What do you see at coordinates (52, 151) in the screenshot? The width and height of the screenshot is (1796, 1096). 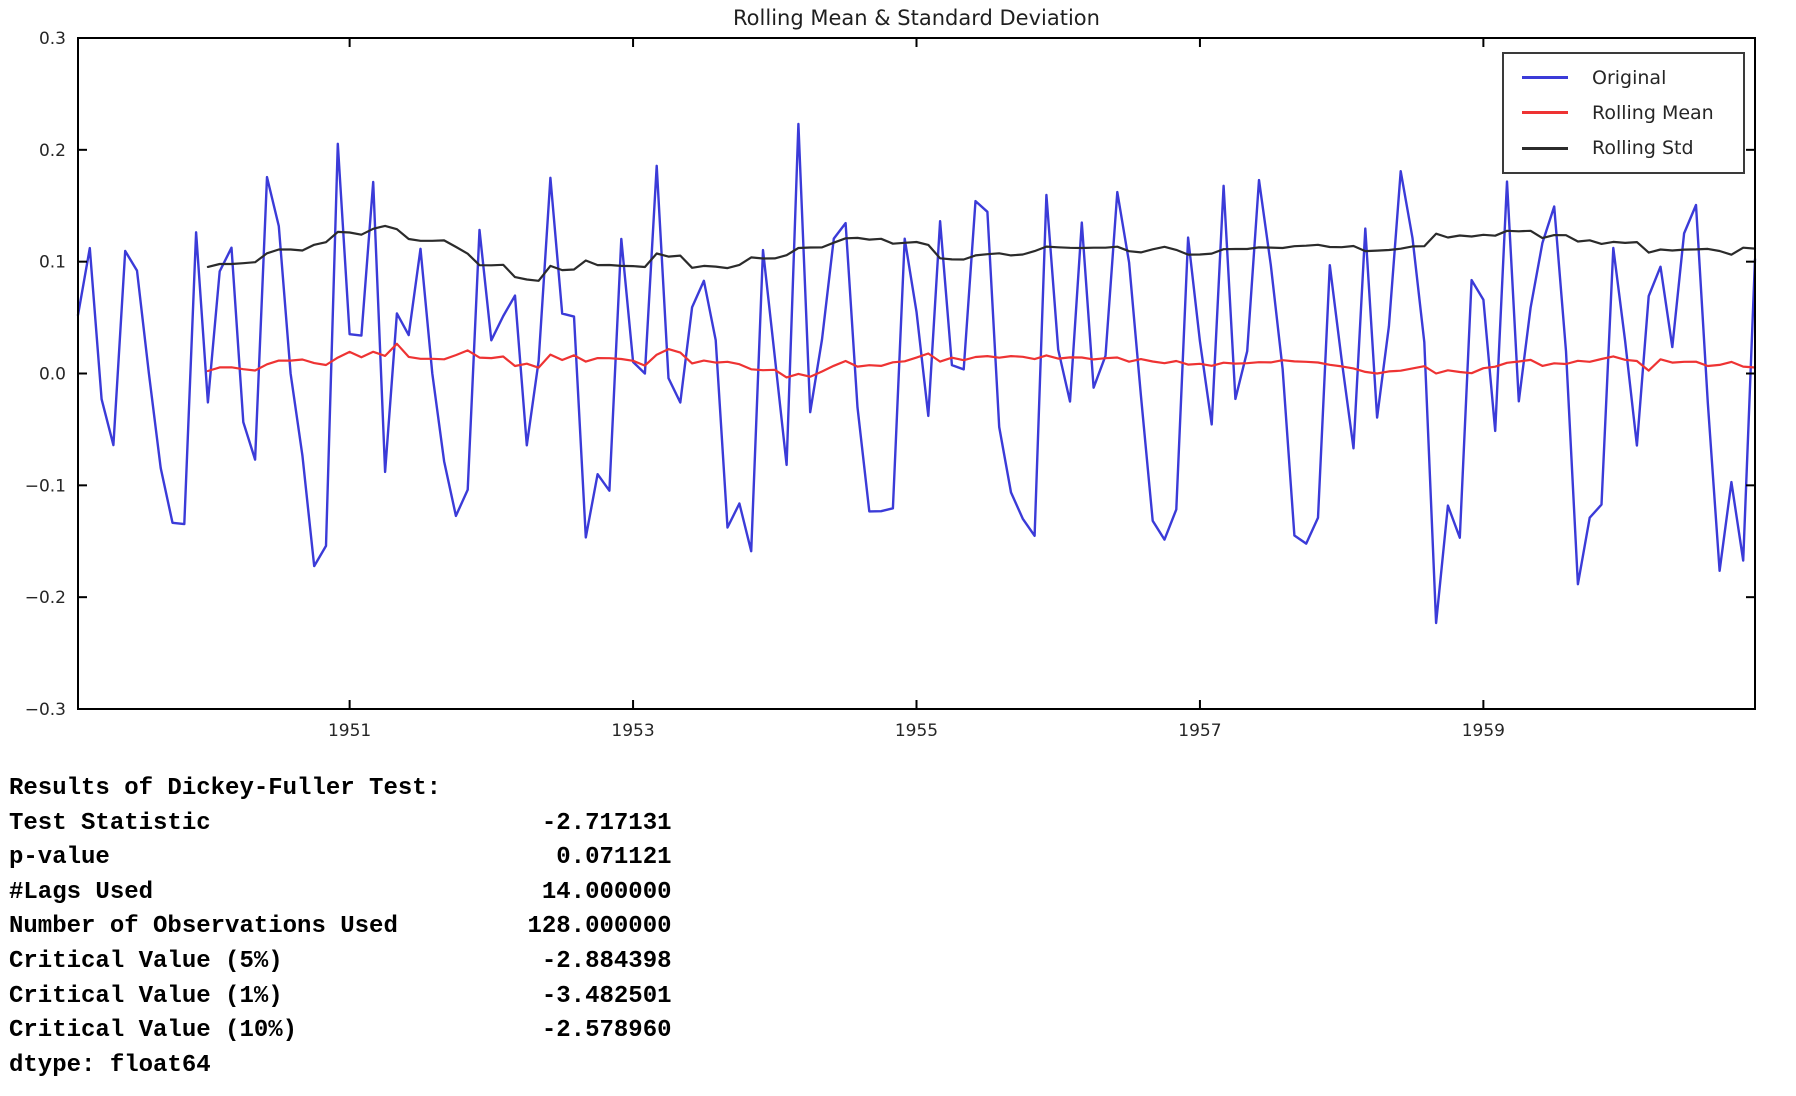 I see `y-tick-label: 0.2` at bounding box center [52, 151].